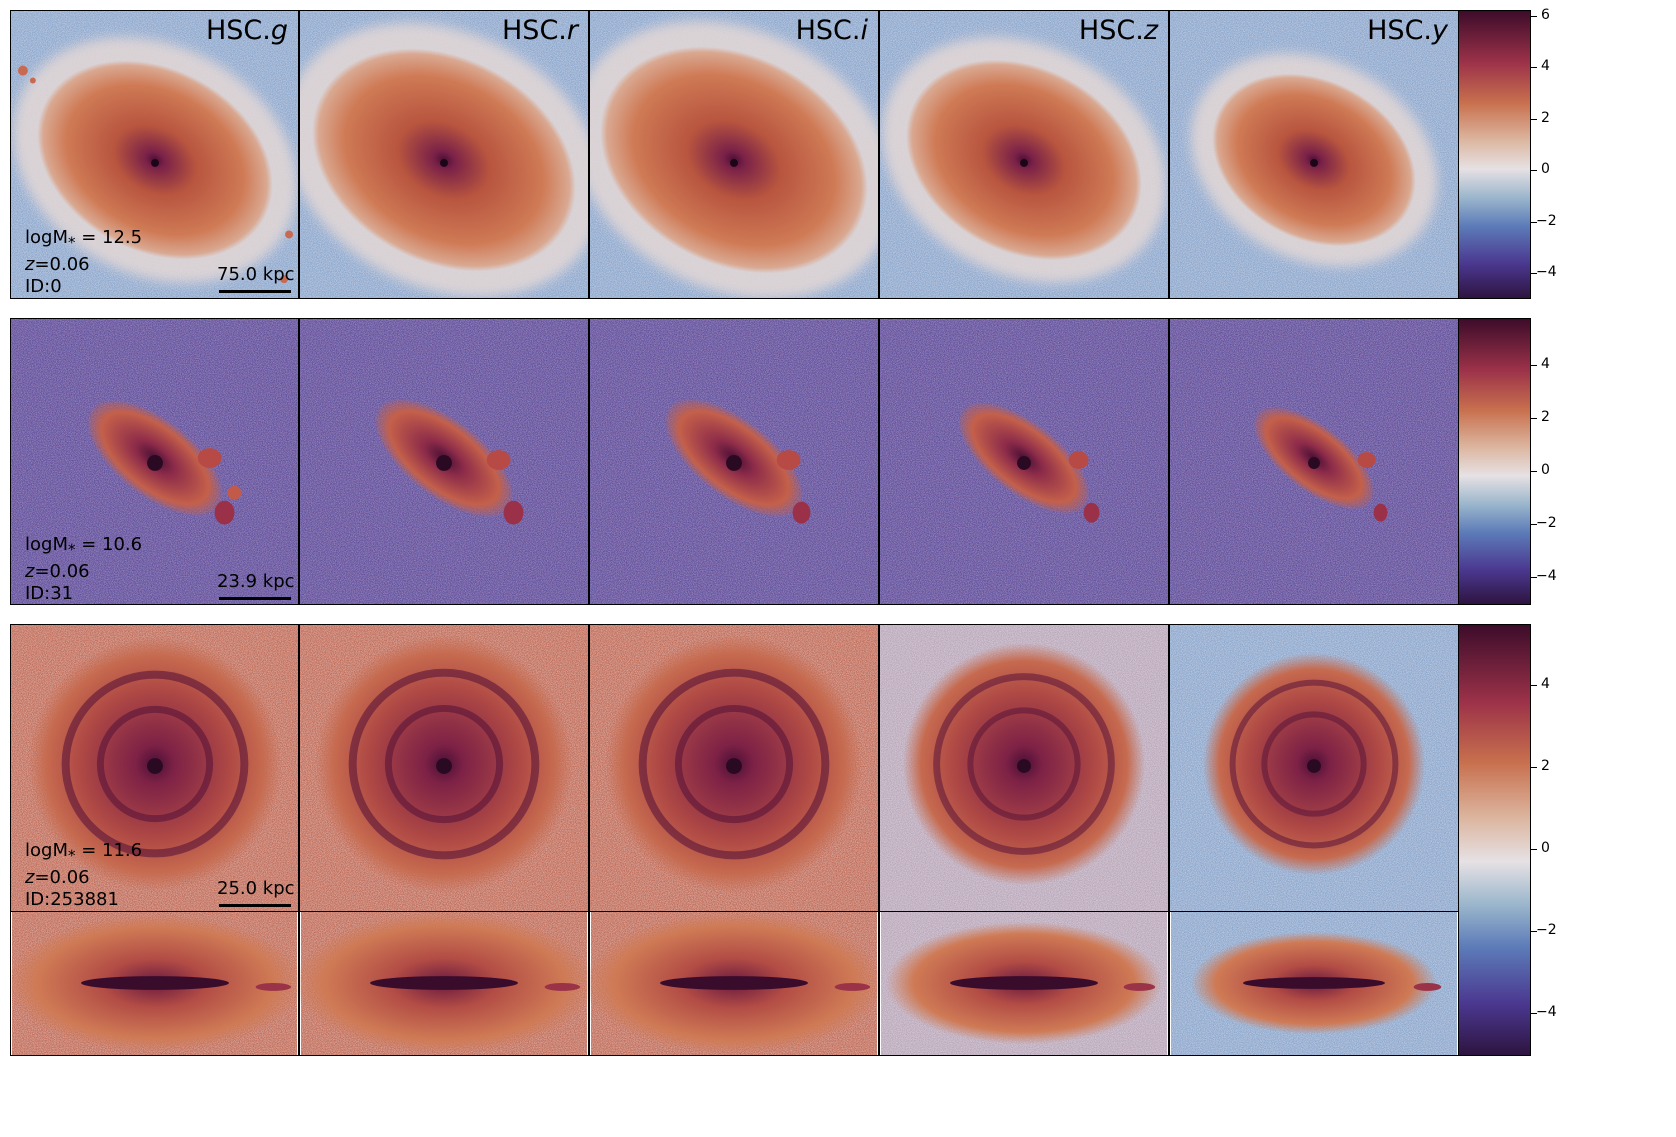 The image size is (1676, 1137). Describe the element at coordinates (256, 581) in the screenshot. I see `scale-bar-label: 23.9 kpc` at that location.